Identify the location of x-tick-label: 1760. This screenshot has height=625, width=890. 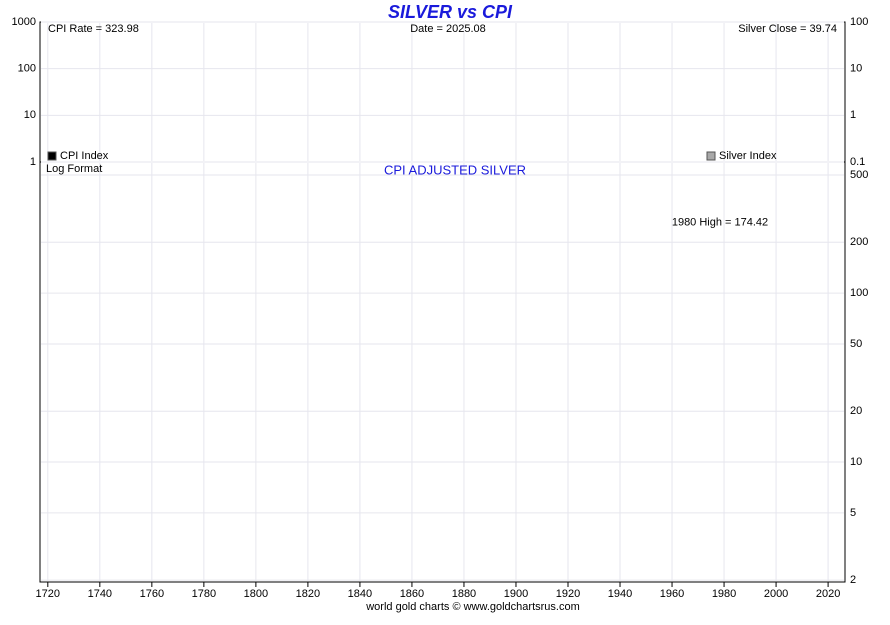
(152, 594).